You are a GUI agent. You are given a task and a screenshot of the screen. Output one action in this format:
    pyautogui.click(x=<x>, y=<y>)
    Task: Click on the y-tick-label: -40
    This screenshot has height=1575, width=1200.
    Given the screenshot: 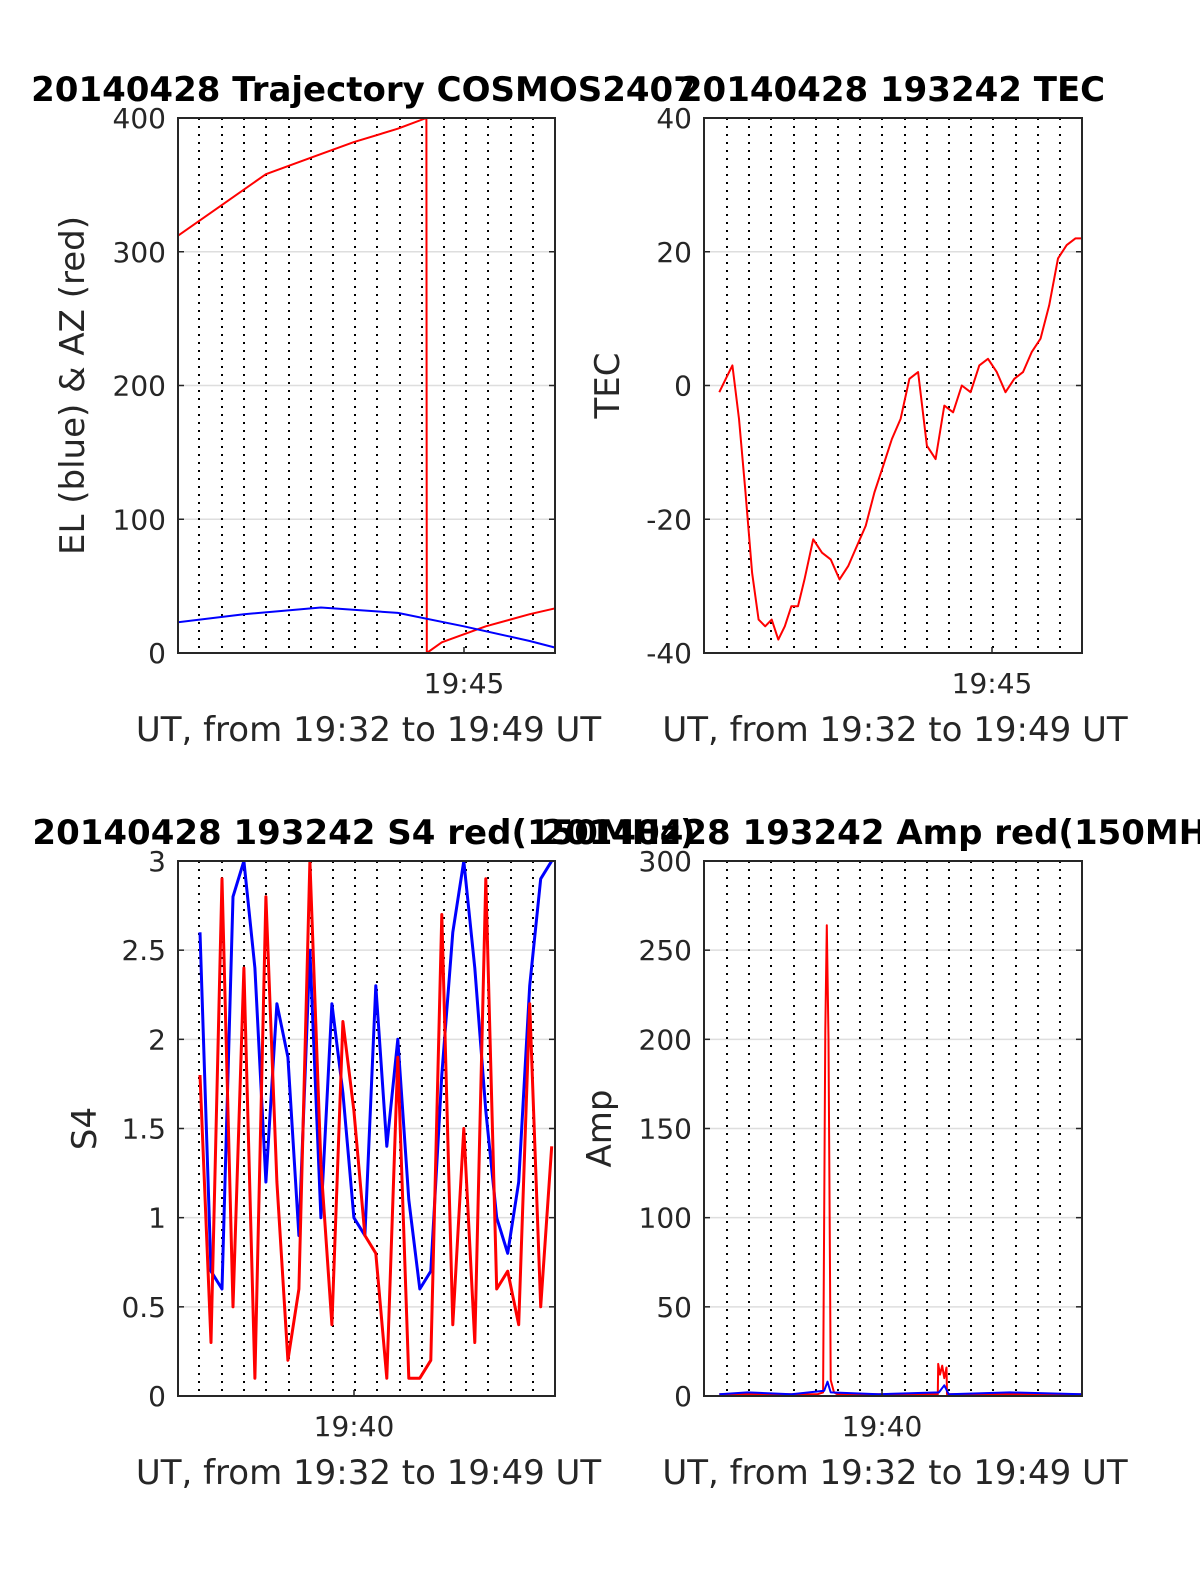 What is the action you would take?
    pyautogui.click(x=669, y=653)
    